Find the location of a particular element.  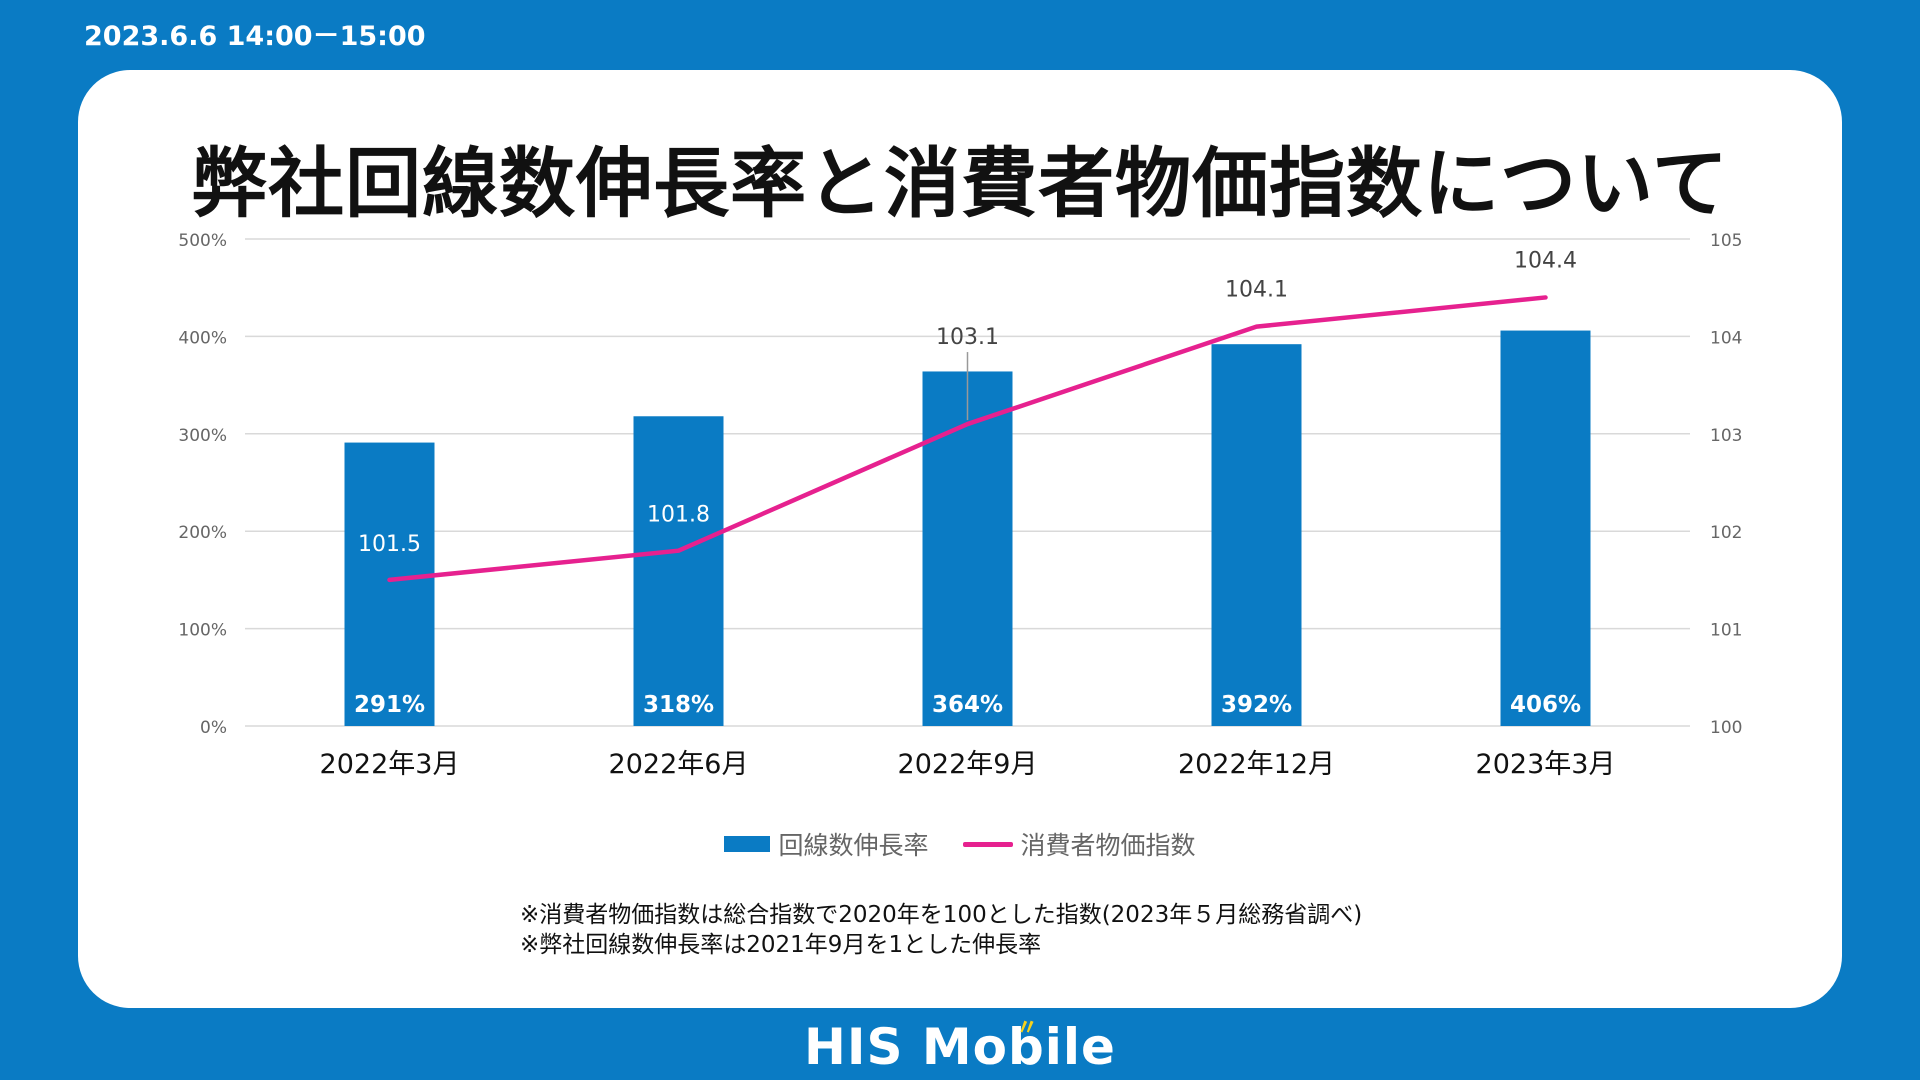

y-left-tick-label: 100% is located at coordinates (202, 631).